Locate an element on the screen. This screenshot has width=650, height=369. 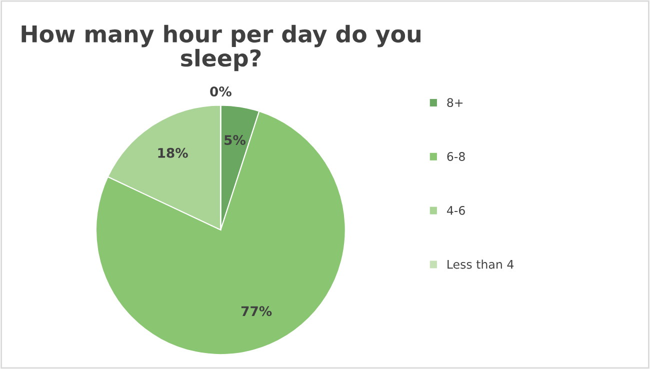
data-label: 5% is located at coordinates (235, 140).